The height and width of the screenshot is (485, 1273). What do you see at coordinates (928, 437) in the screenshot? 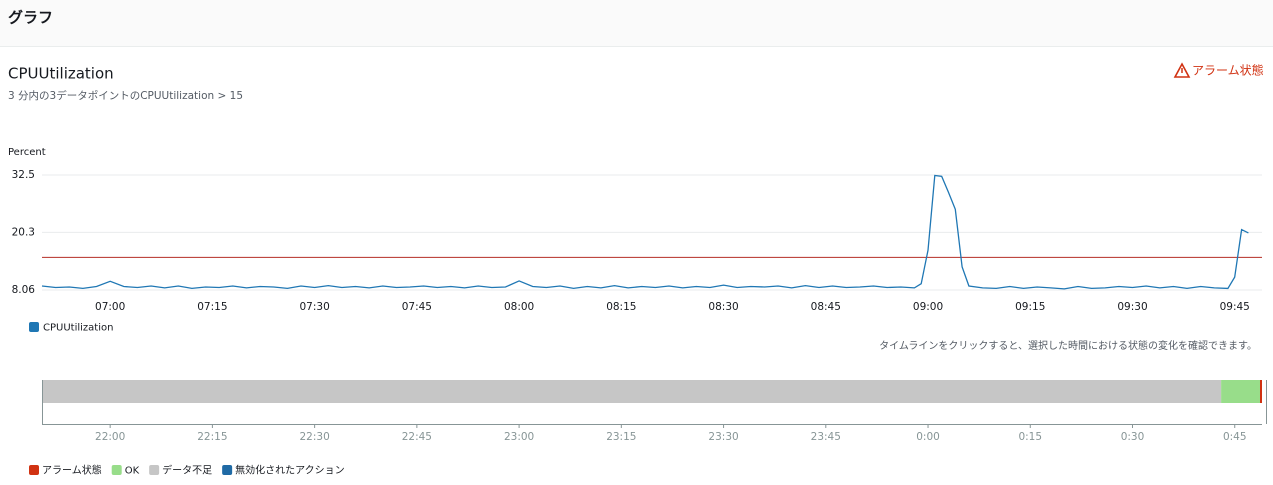
I see `timeline-tick-label: 0:00` at bounding box center [928, 437].